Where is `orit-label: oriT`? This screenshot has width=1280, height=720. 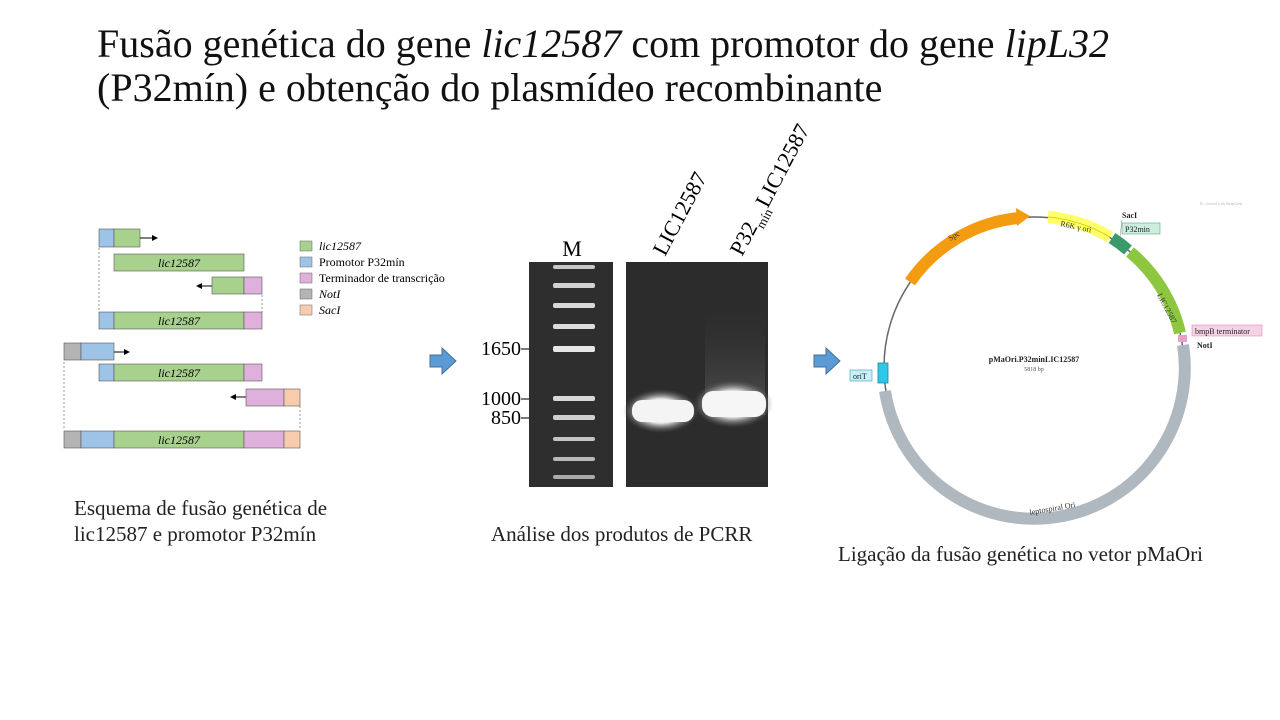 orit-label: oriT is located at coordinates (860, 376).